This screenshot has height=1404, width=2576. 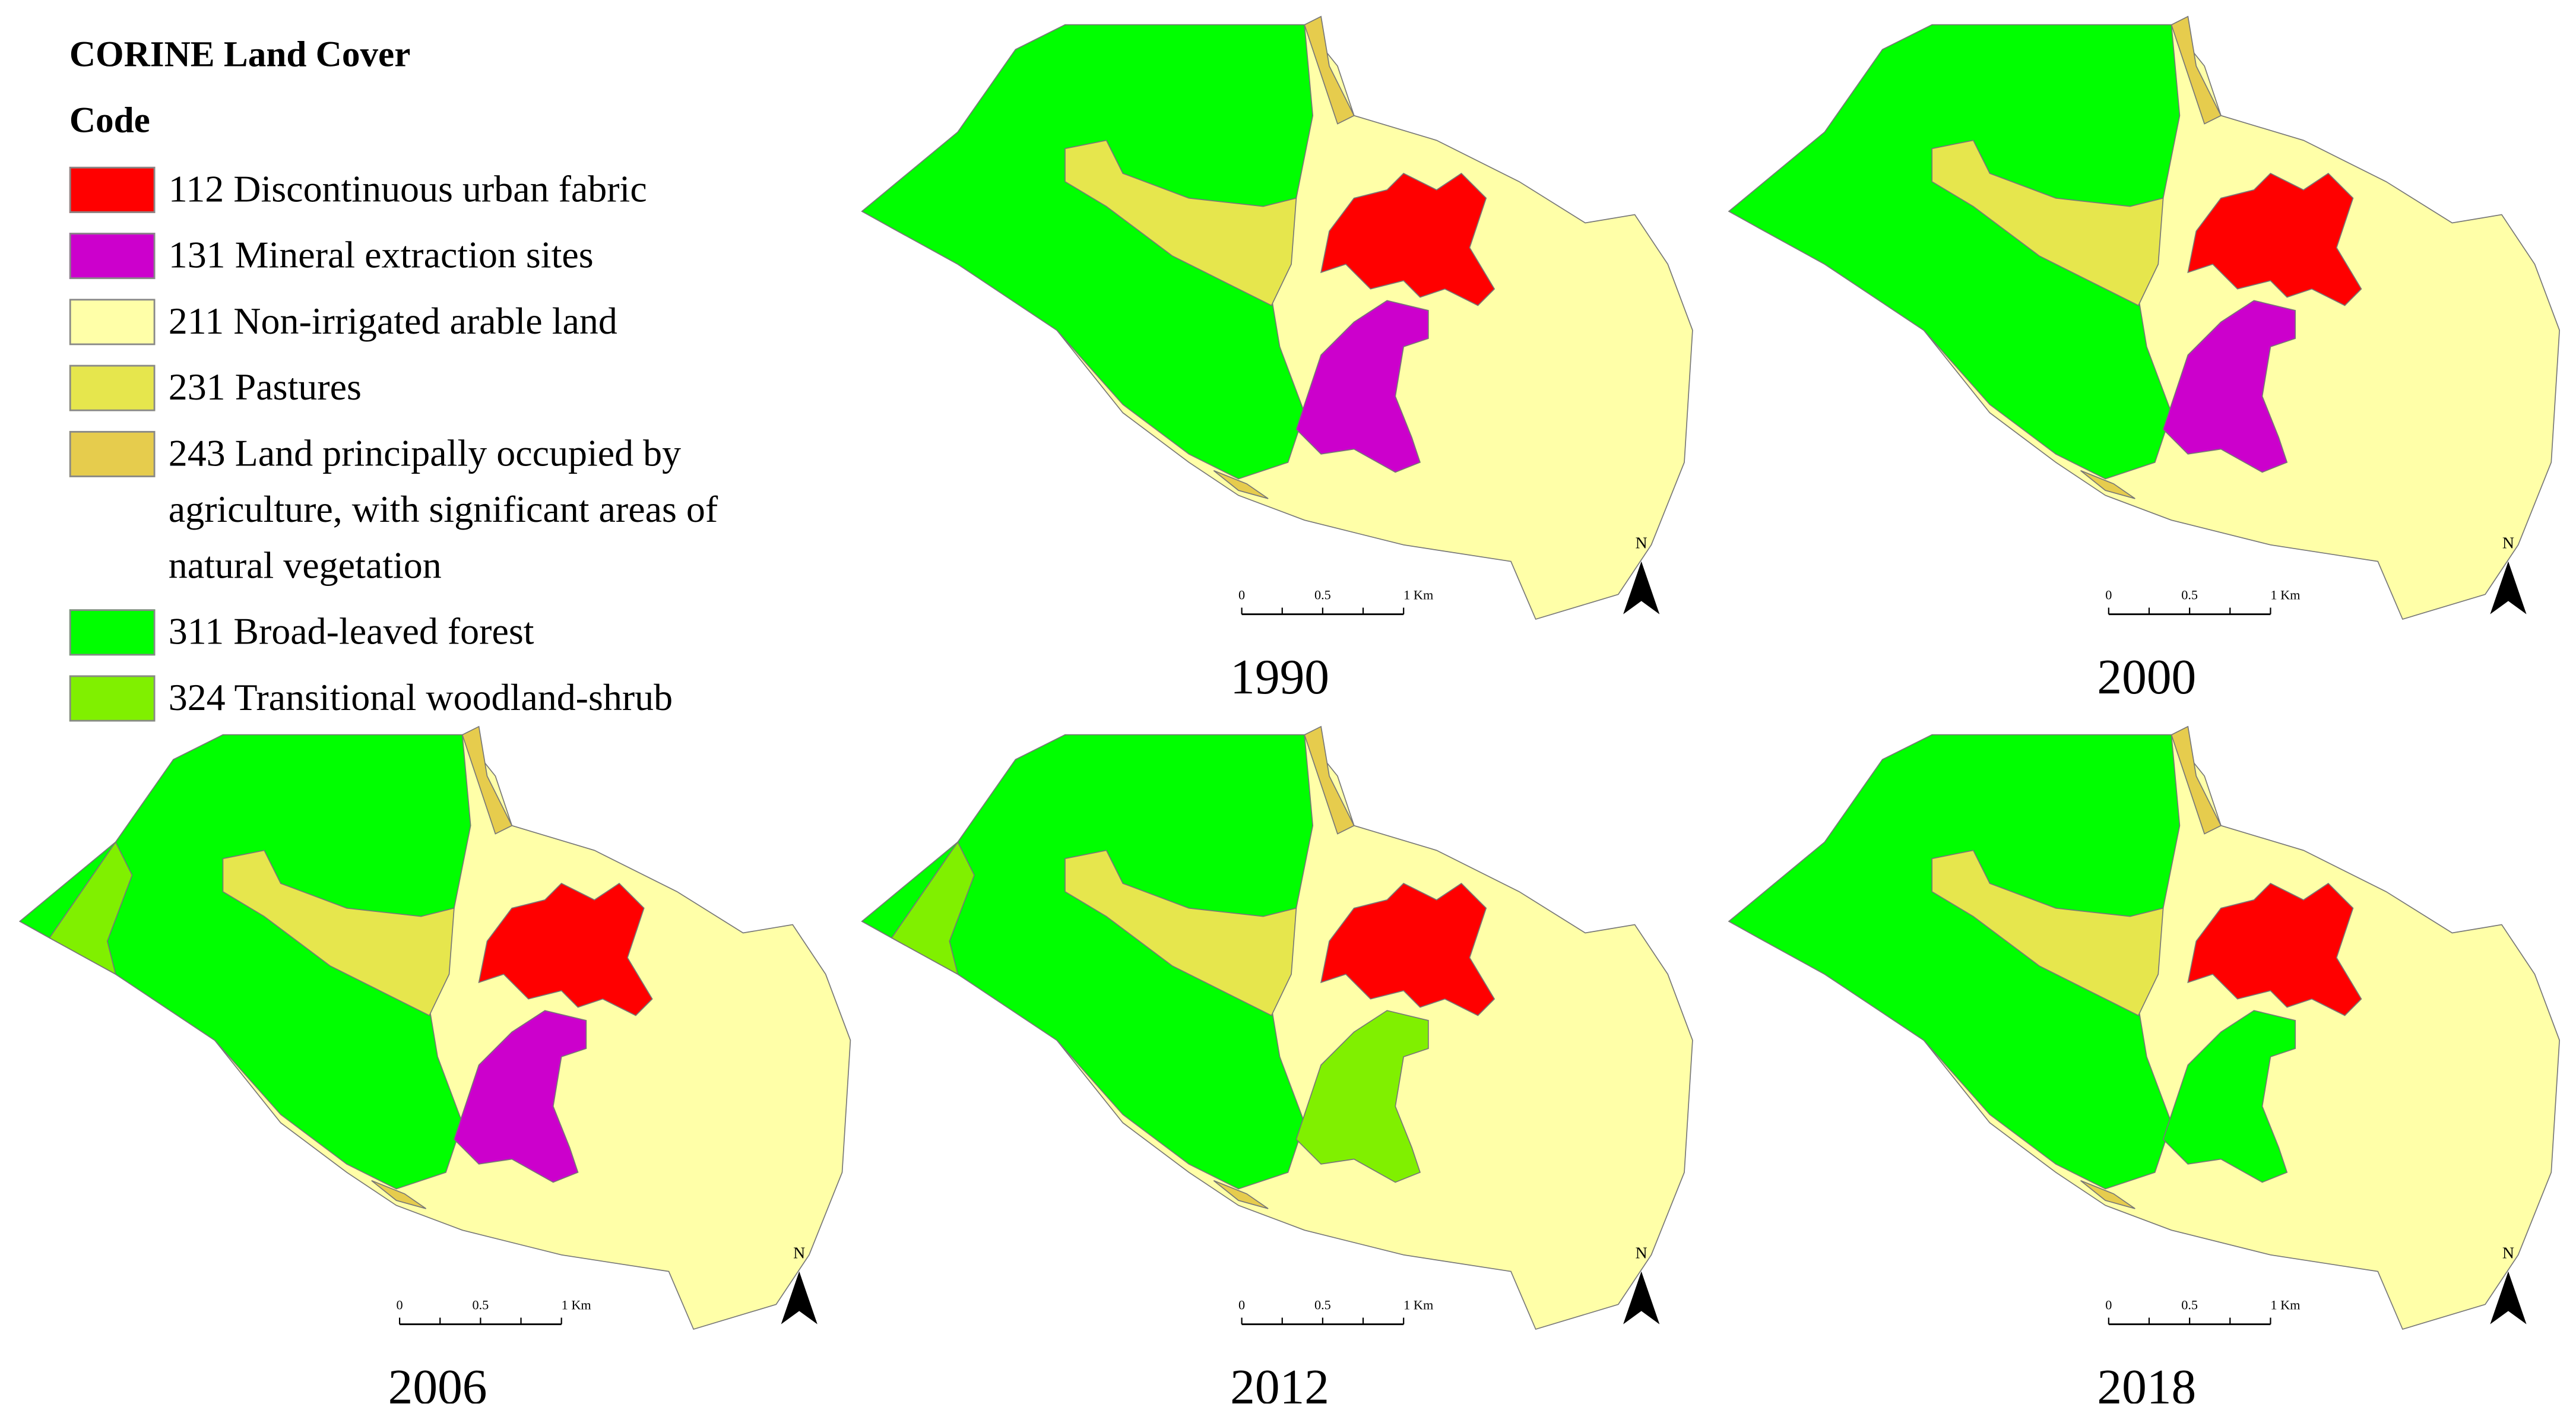 What do you see at coordinates (197, 697) in the screenshot?
I see `legend-code: 324` at bounding box center [197, 697].